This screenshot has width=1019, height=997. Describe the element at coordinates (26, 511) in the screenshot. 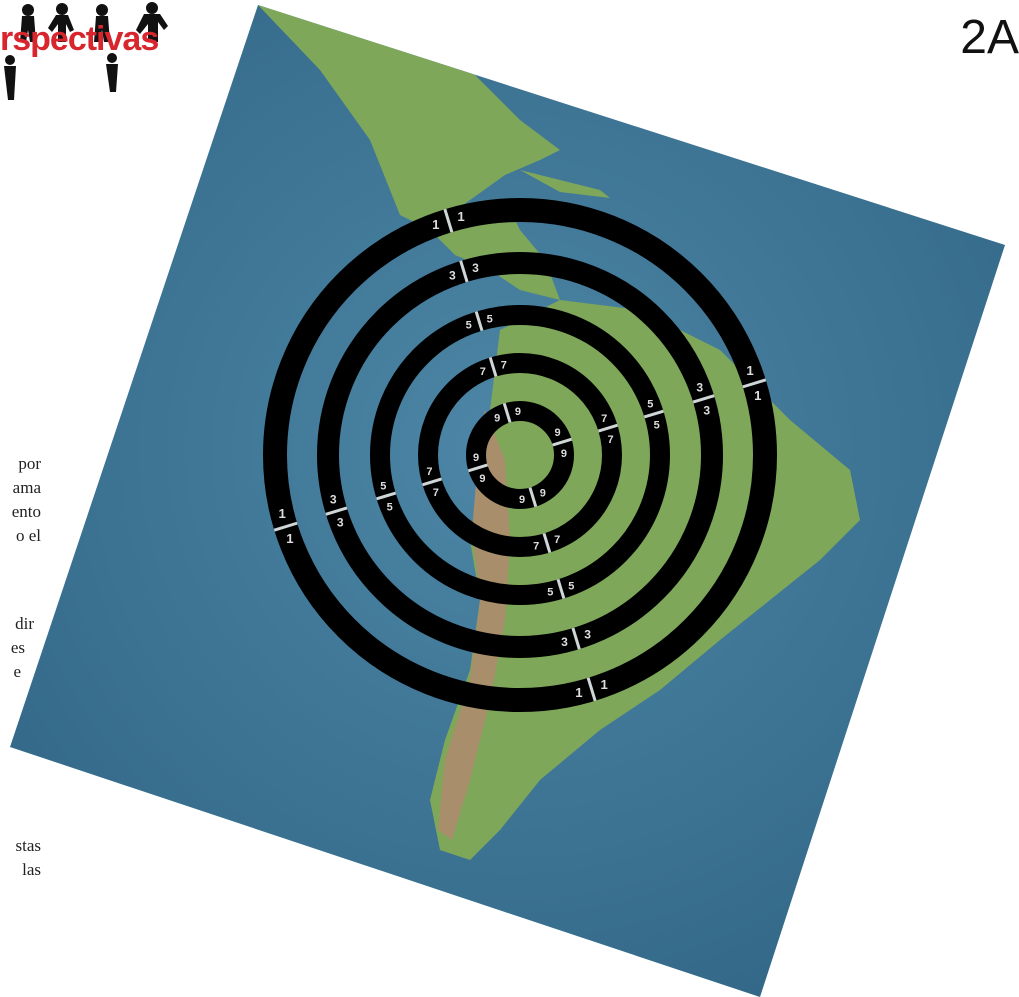

I see `text-fragment: ento` at that location.